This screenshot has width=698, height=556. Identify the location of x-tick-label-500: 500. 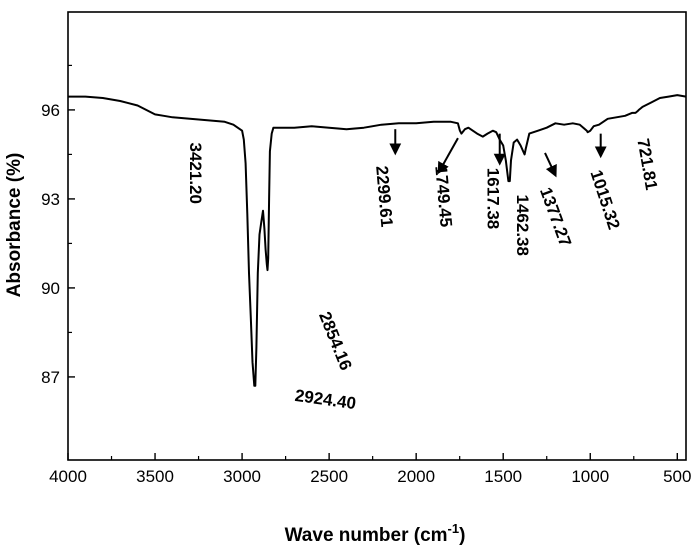
(677, 476).